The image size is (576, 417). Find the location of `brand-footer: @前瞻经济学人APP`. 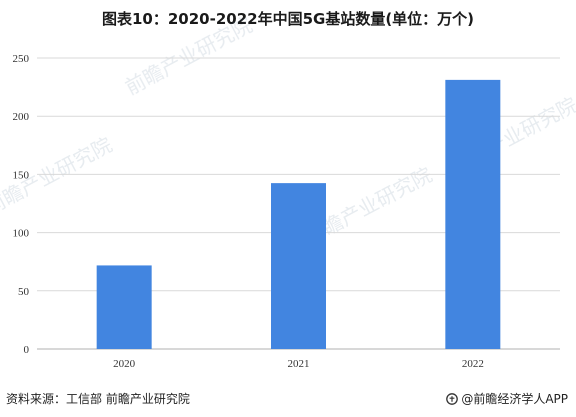

brand-footer: @前瞻经济学人APP is located at coordinates (507, 398).